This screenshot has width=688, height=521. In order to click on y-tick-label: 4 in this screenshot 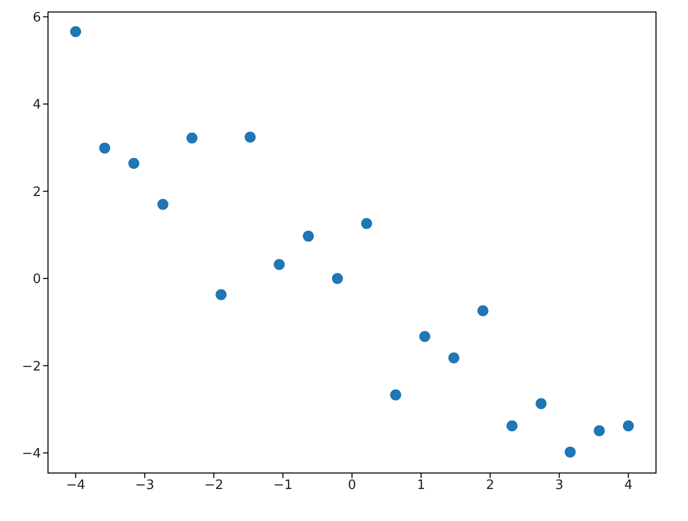, I will do `click(36, 105)`.